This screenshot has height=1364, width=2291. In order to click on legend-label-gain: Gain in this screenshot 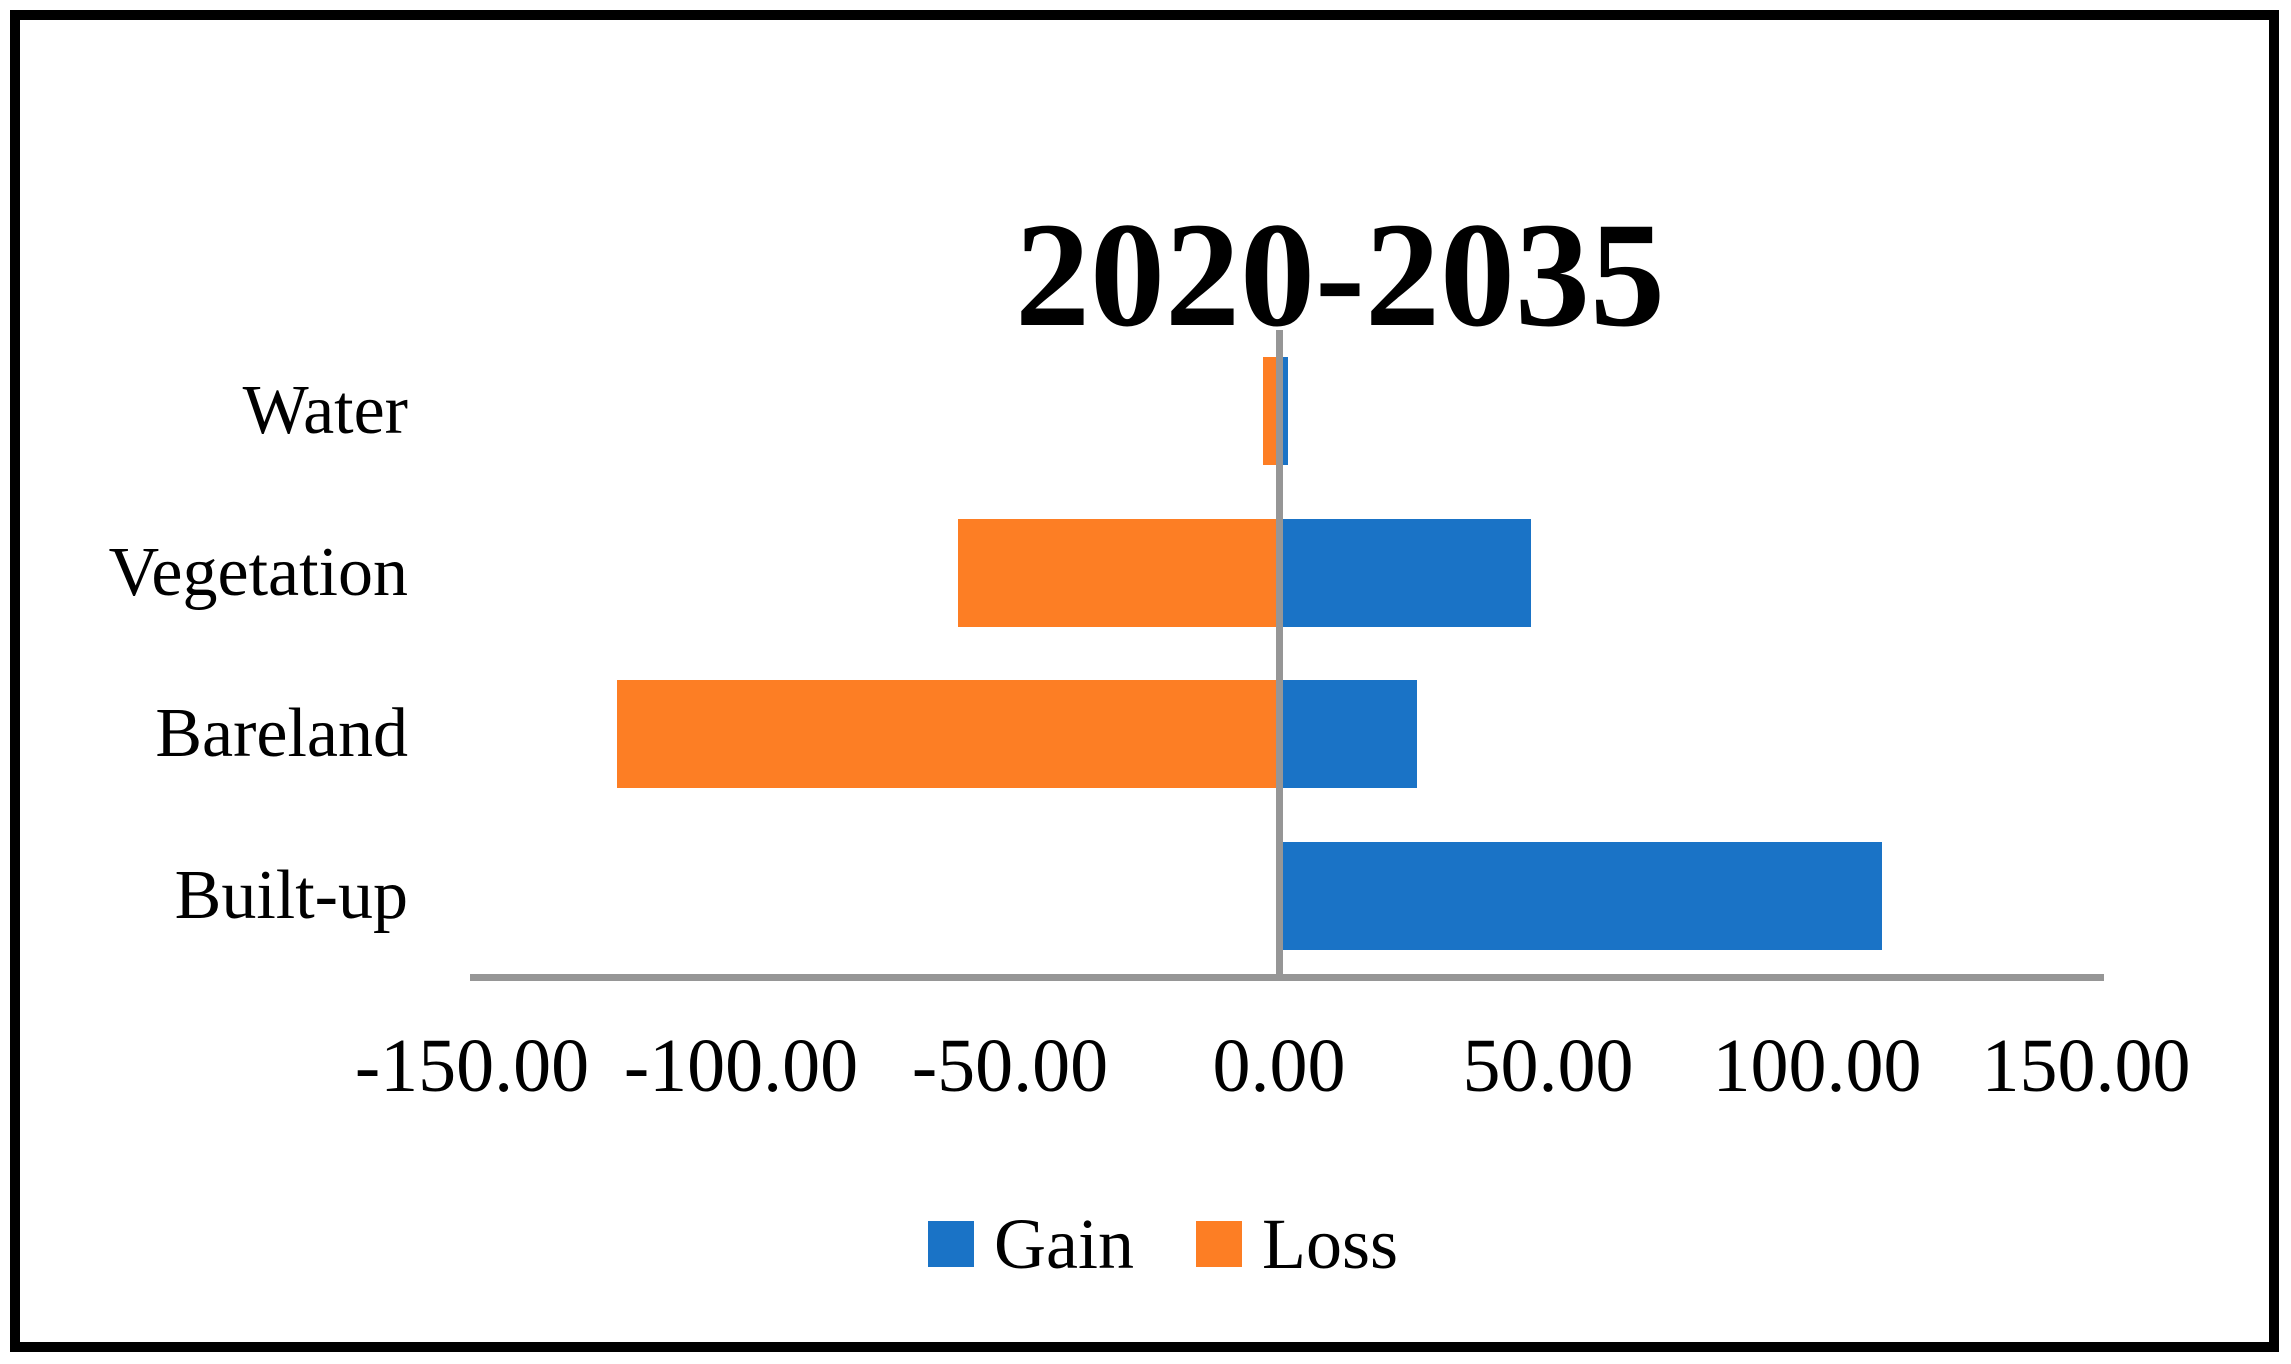, I will do `click(1064, 1244)`.